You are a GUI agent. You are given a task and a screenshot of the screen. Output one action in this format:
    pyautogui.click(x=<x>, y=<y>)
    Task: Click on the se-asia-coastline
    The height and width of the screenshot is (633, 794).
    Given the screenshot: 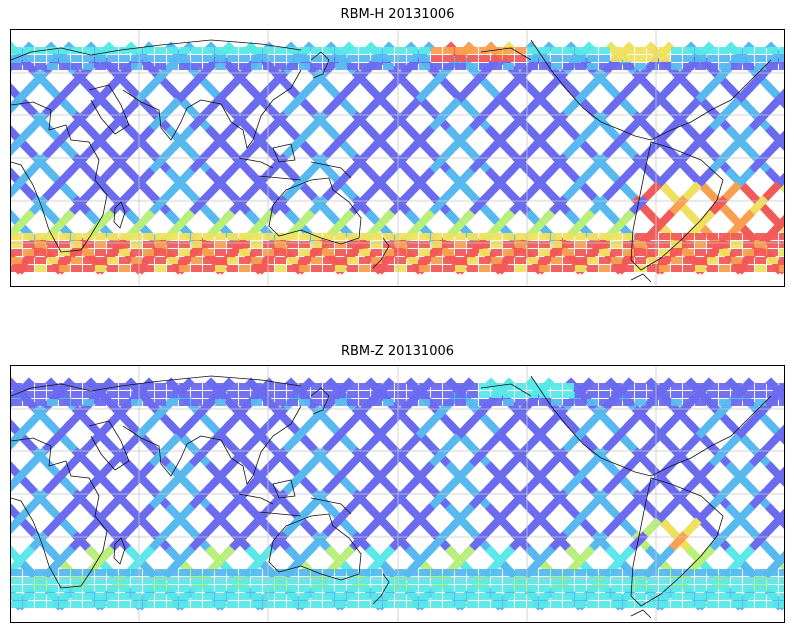 What is the action you would take?
    pyautogui.click(x=251, y=445)
    